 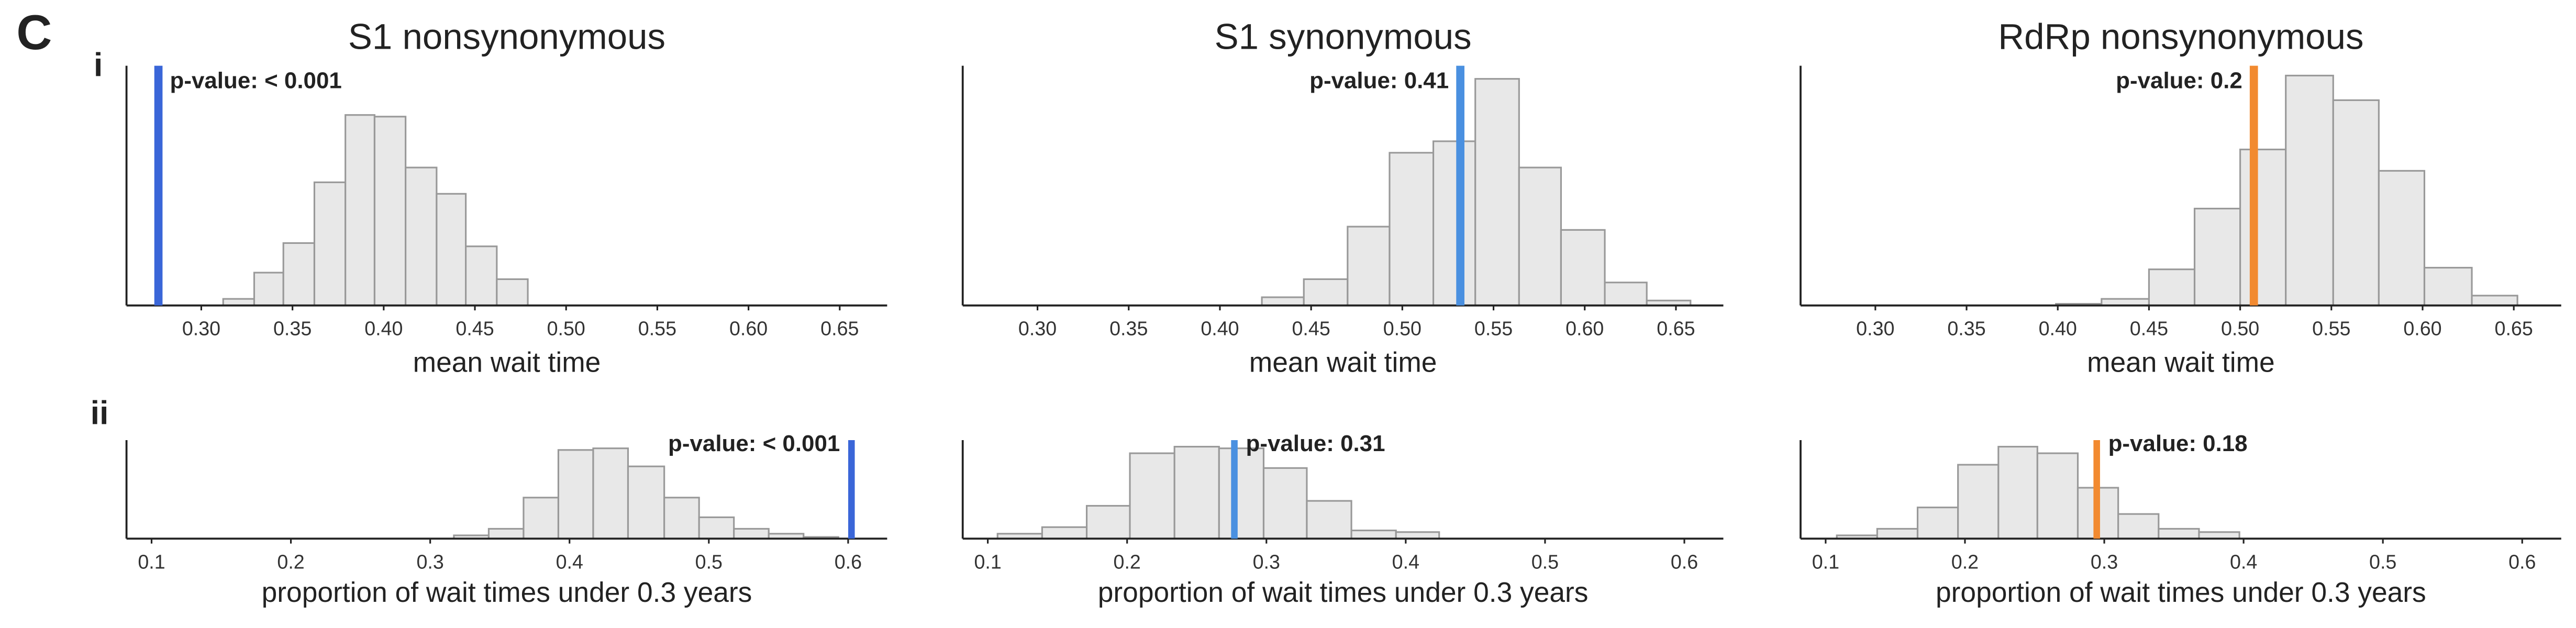 What do you see at coordinates (1379, 81) in the screenshot?
I see `p-value-label: p-value: 0.41` at bounding box center [1379, 81].